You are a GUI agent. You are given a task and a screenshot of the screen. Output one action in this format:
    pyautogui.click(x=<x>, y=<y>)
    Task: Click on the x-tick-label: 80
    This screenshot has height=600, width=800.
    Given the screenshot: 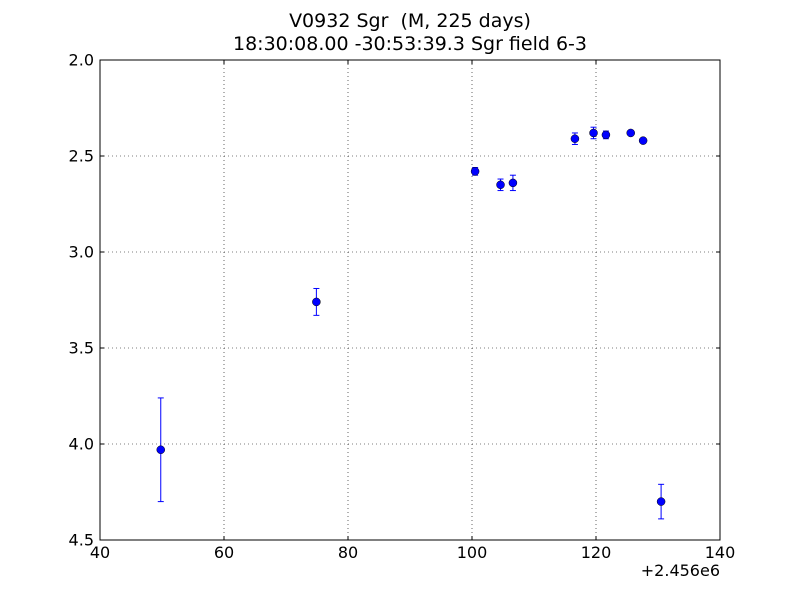 What is the action you would take?
    pyautogui.click(x=348, y=552)
    